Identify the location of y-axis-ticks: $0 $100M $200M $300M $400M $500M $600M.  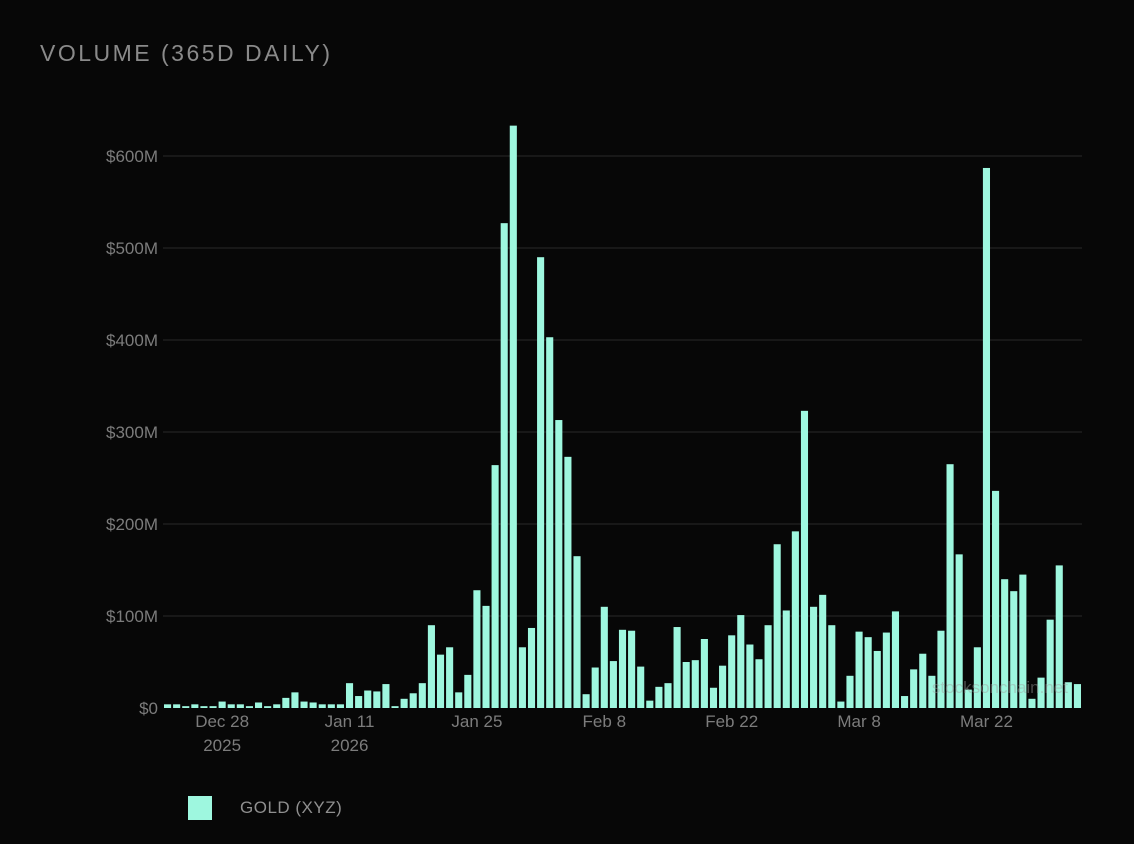
(132, 432).